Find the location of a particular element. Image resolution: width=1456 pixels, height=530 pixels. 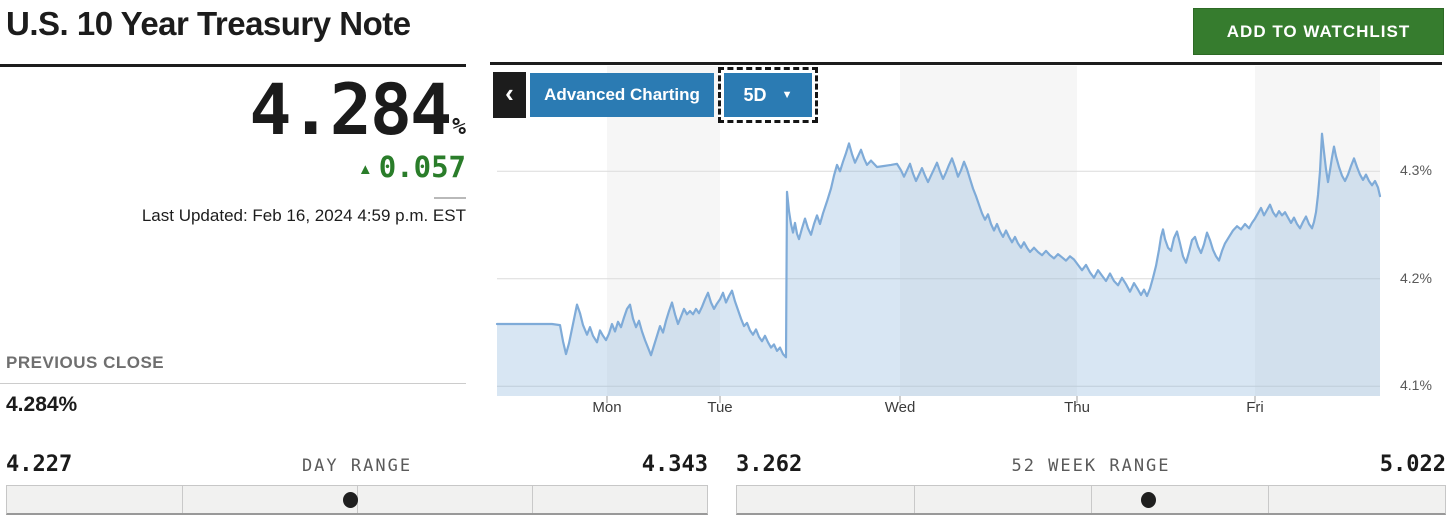

x-tick-label: Mon is located at coordinates (607, 407).